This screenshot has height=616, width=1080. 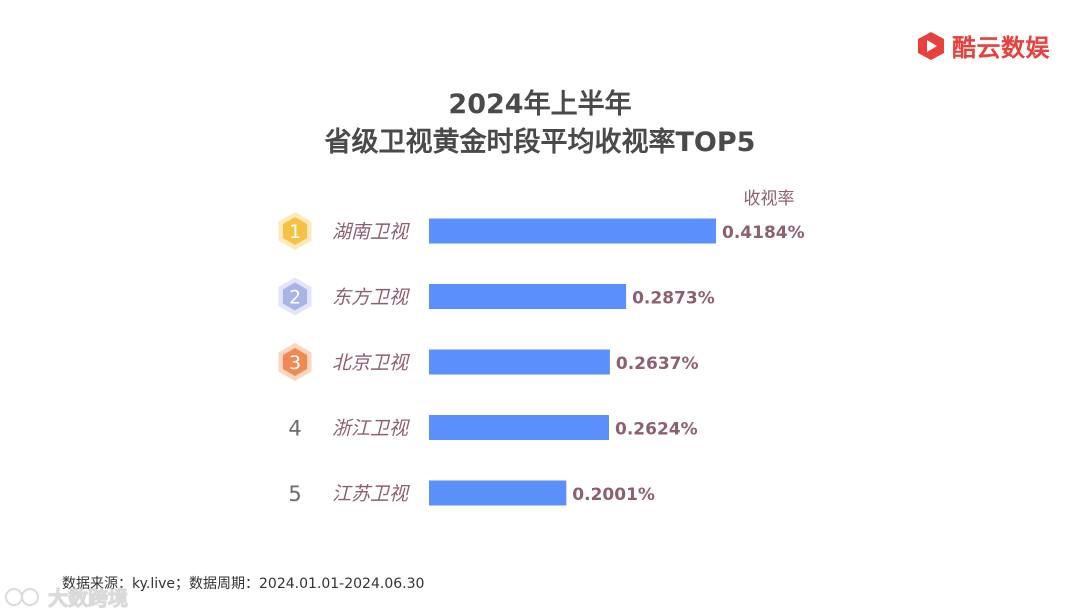 What do you see at coordinates (613, 495) in the screenshot?
I see `value-label: 0.2001%` at bounding box center [613, 495].